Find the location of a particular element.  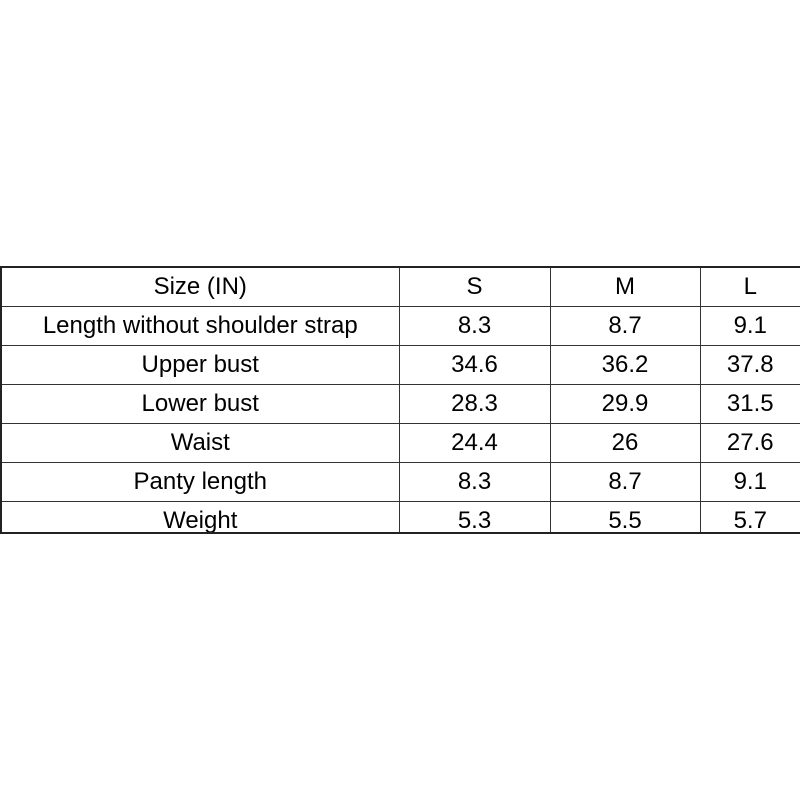

row-label: Lower bust is located at coordinates (200, 404).